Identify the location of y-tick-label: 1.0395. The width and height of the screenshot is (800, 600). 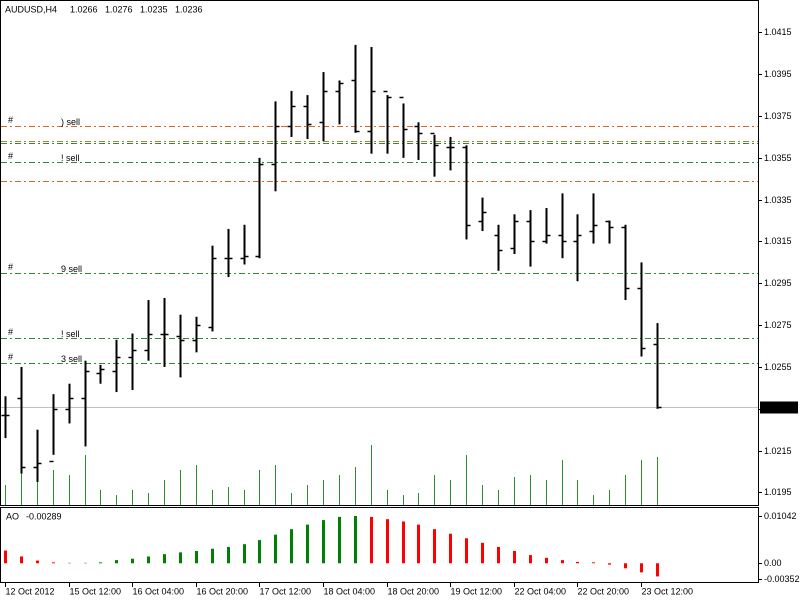
(778, 74).